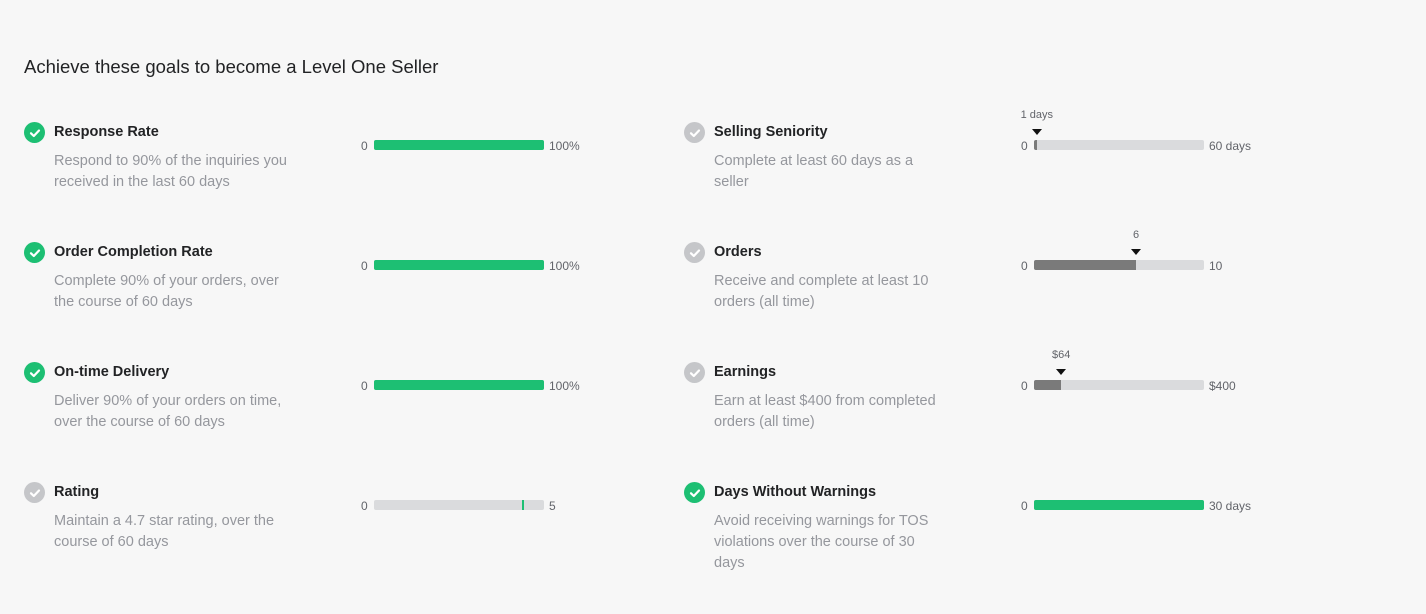 Image resolution: width=1426 pixels, height=614 pixels. I want to click on progress-max-label: 60 days, so click(1230, 146).